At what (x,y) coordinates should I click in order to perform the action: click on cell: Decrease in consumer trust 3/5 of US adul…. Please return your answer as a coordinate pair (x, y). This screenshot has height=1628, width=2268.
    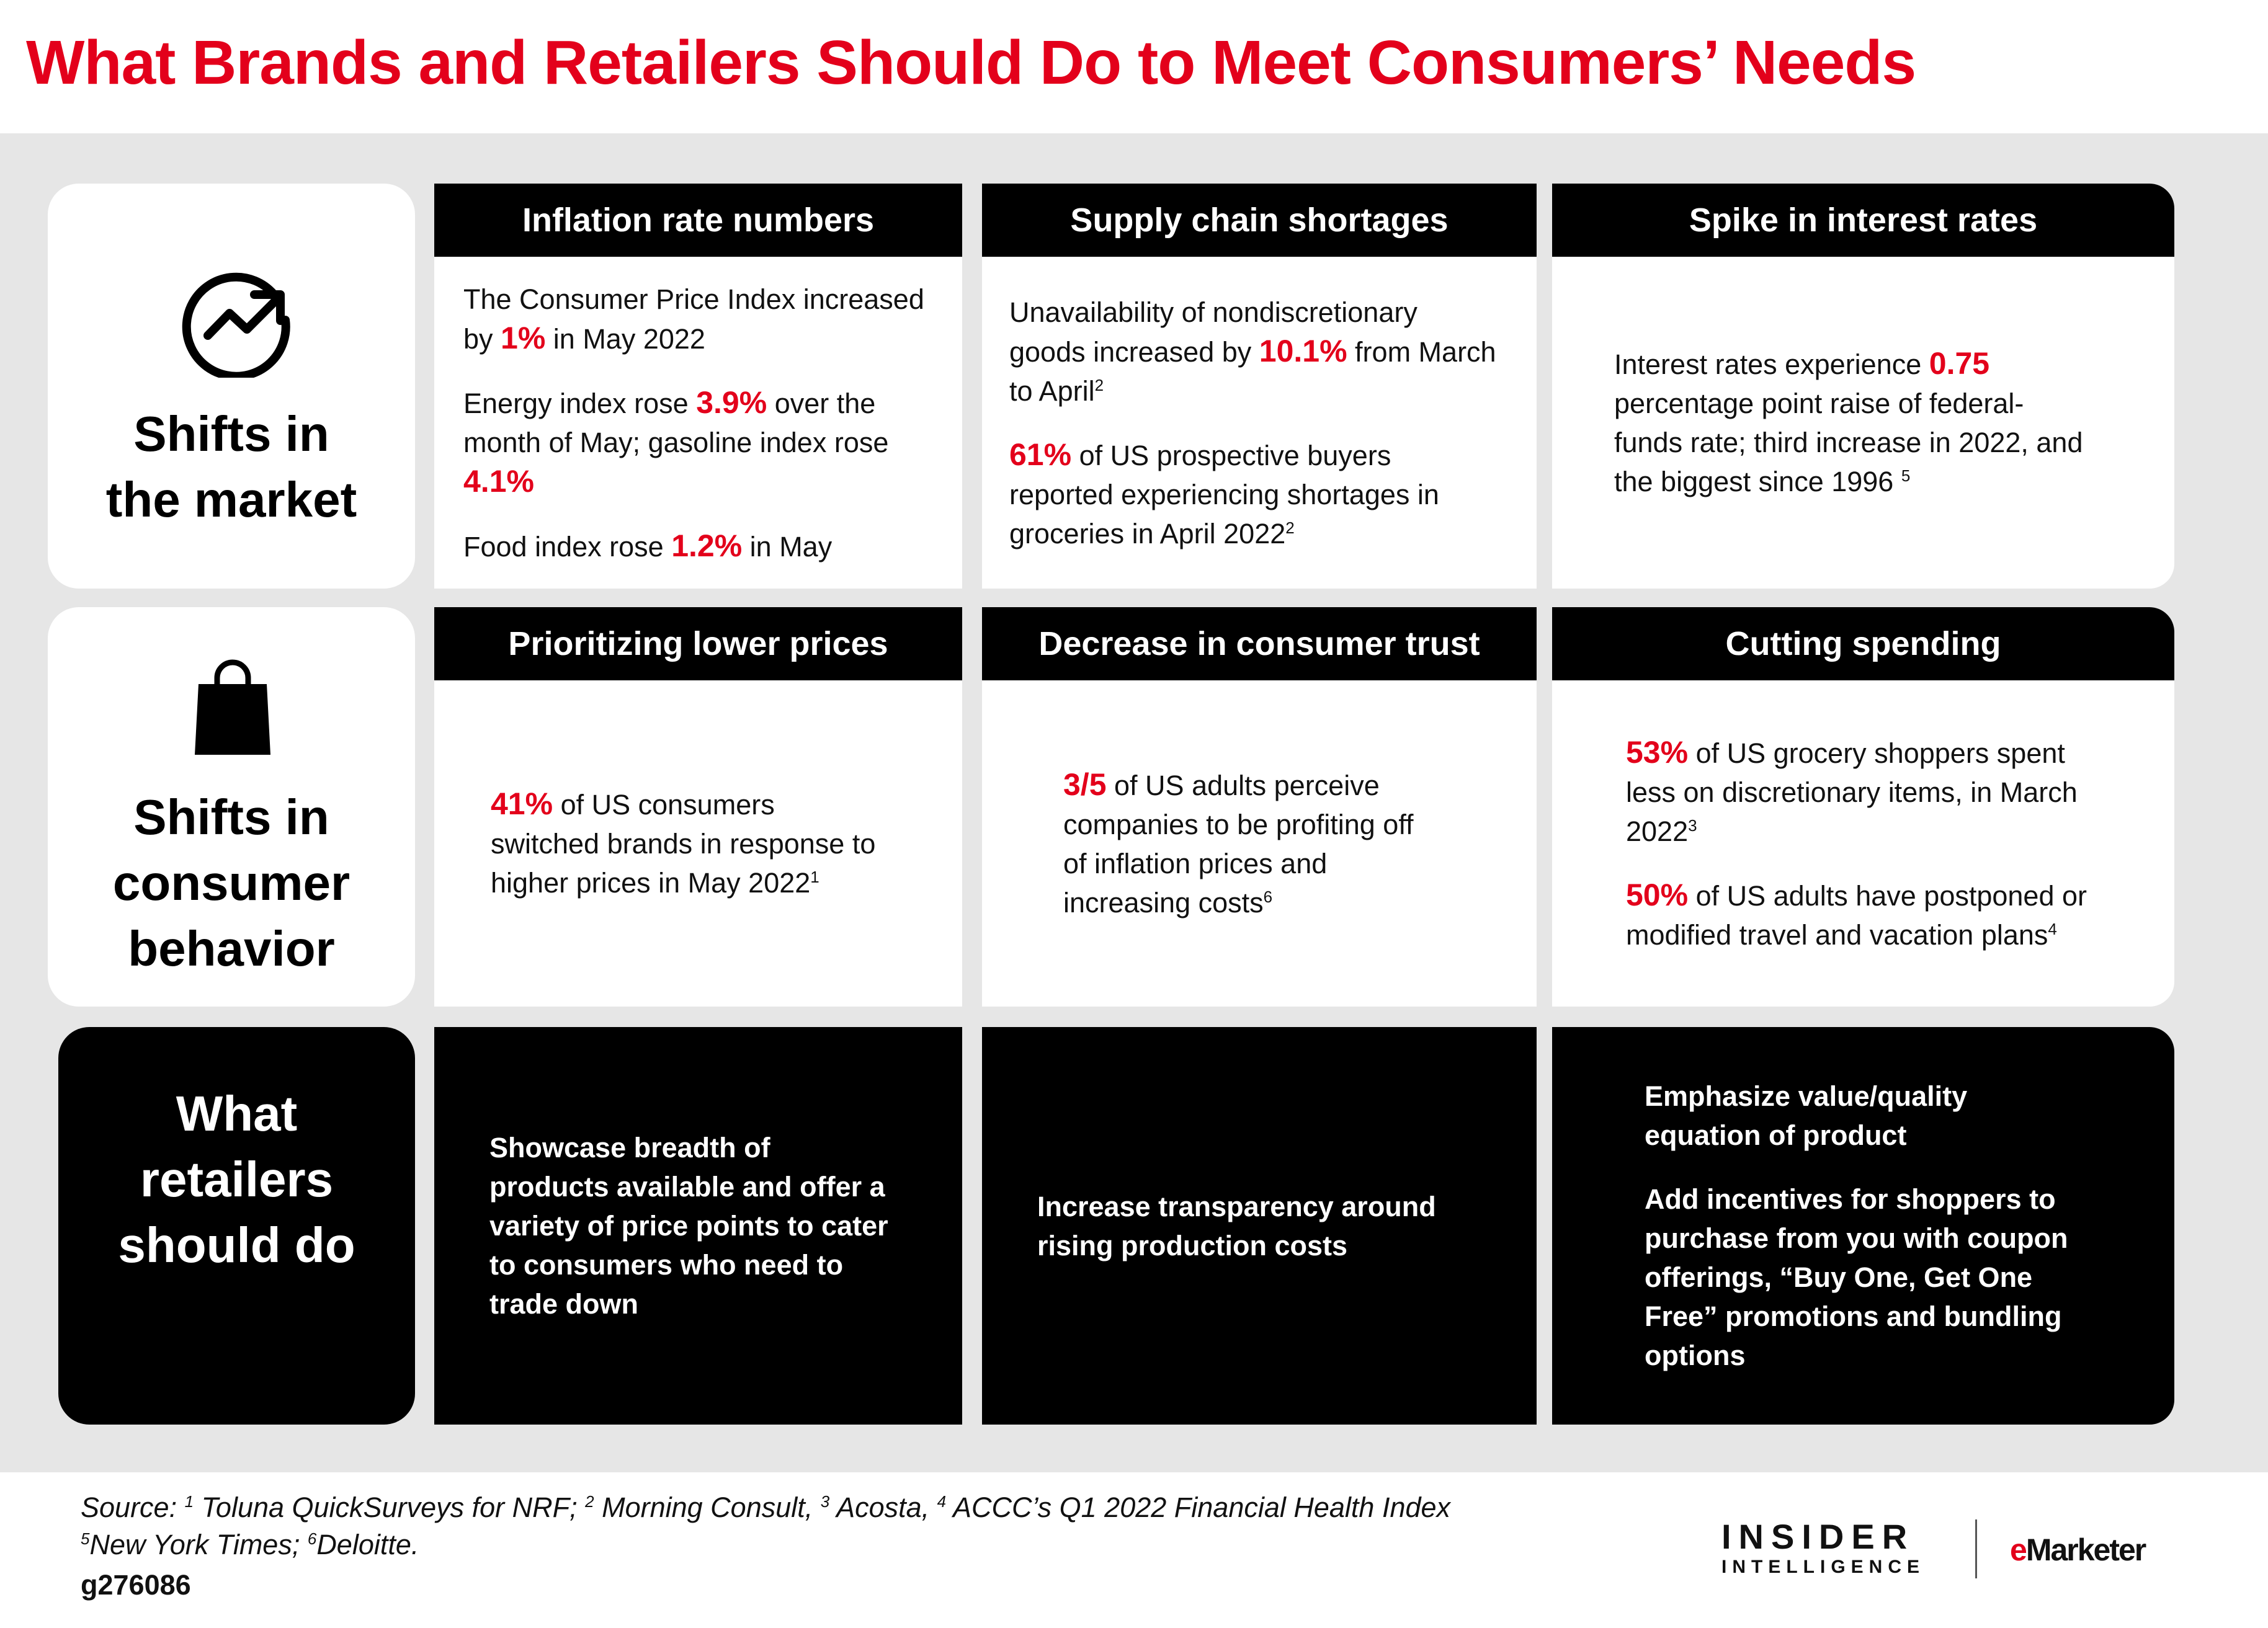
    Looking at the image, I should click on (1259, 807).